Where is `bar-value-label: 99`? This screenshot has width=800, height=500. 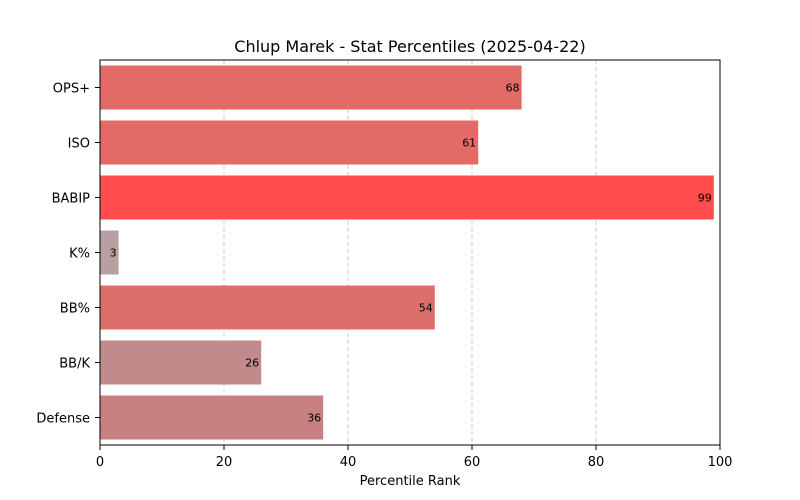 bar-value-label: 99 is located at coordinates (705, 198).